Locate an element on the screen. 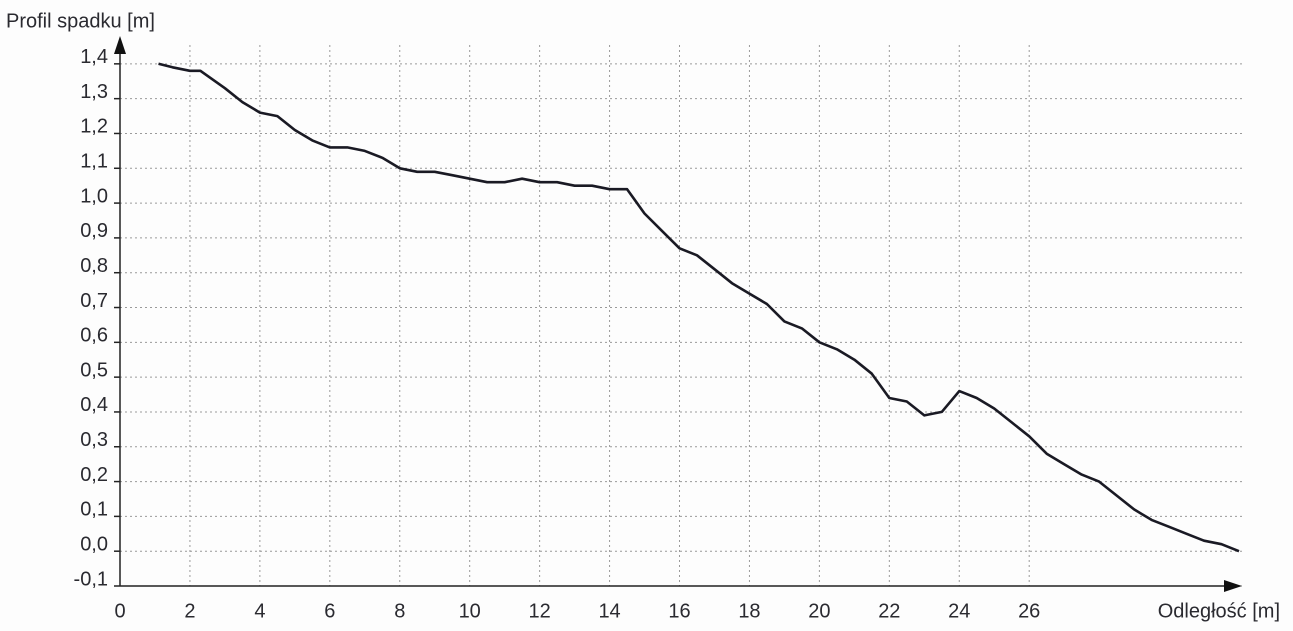 Image resolution: width=1293 pixels, height=631 pixels. x-tick-label: 16 is located at coordinates (679, 611).